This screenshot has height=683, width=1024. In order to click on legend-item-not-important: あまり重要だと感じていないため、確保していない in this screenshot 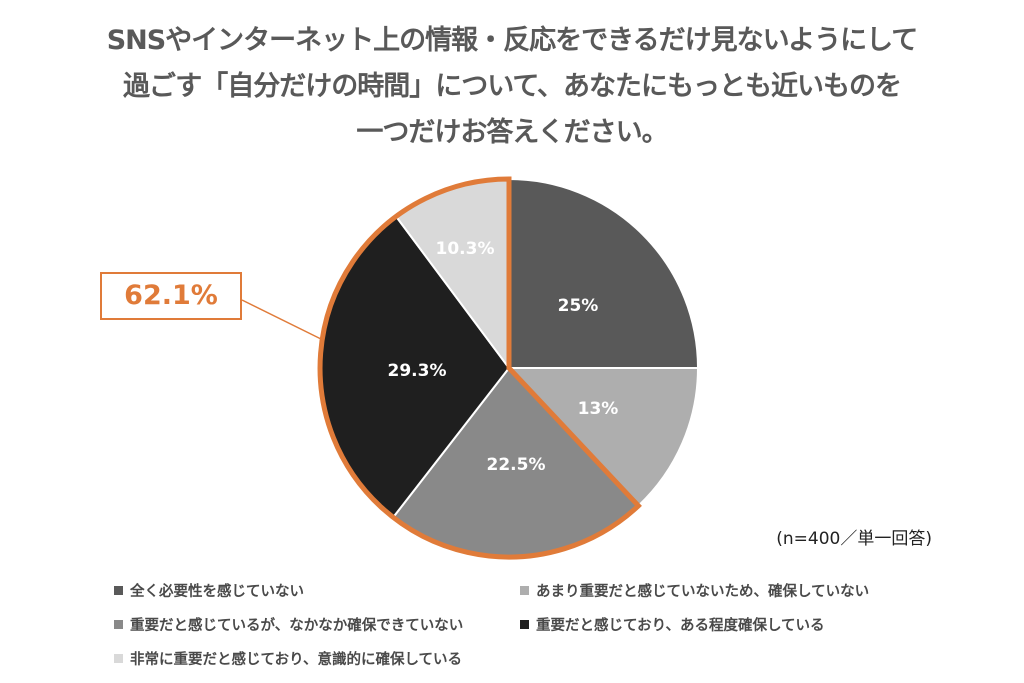, I will do `click(694, 590)`.